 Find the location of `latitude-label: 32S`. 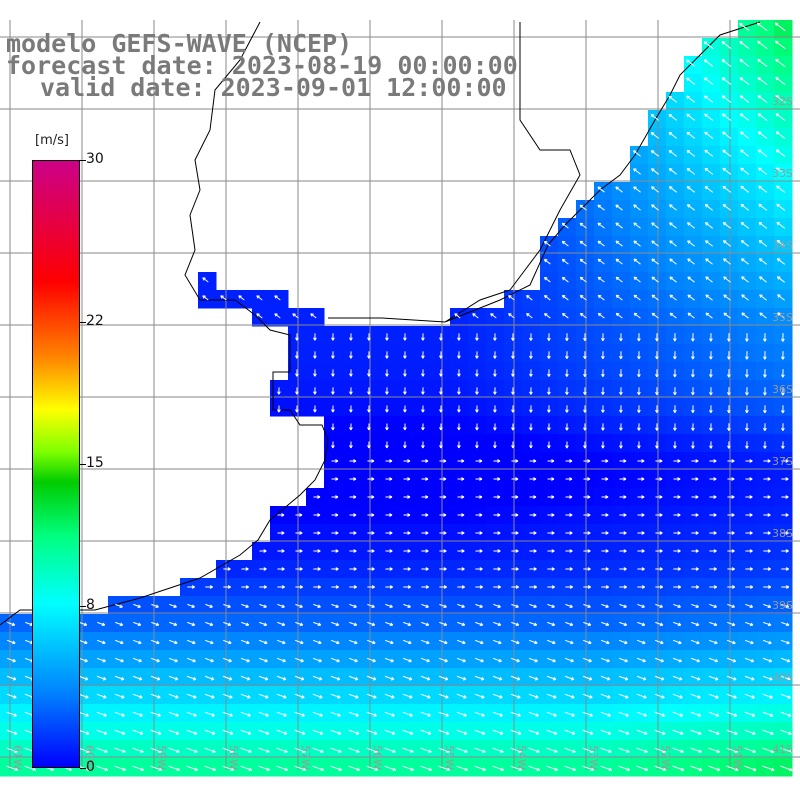

latitude-label: 32S is located at coordinates (782, 101).